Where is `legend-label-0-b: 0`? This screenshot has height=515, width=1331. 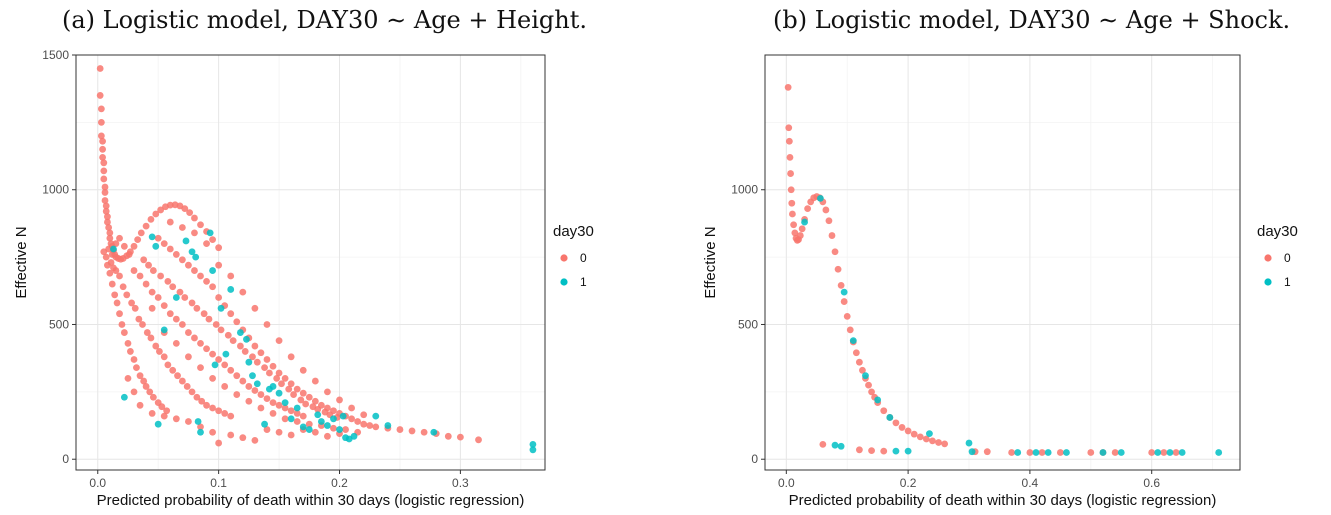 legend-label-0-b: 0 is located at coordinates (1287, 258).